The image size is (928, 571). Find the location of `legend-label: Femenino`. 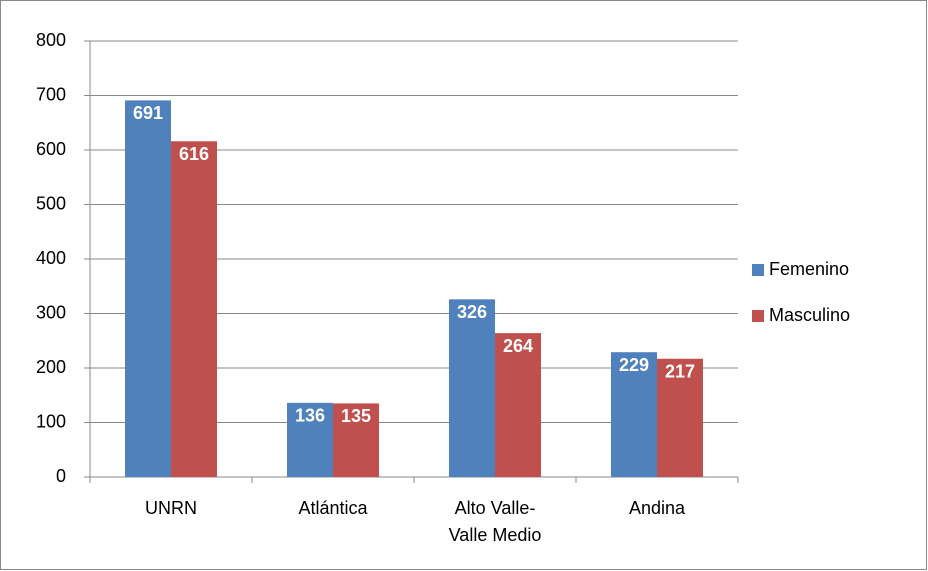

legend-label: Femenino is located at coordinates (809, 269).